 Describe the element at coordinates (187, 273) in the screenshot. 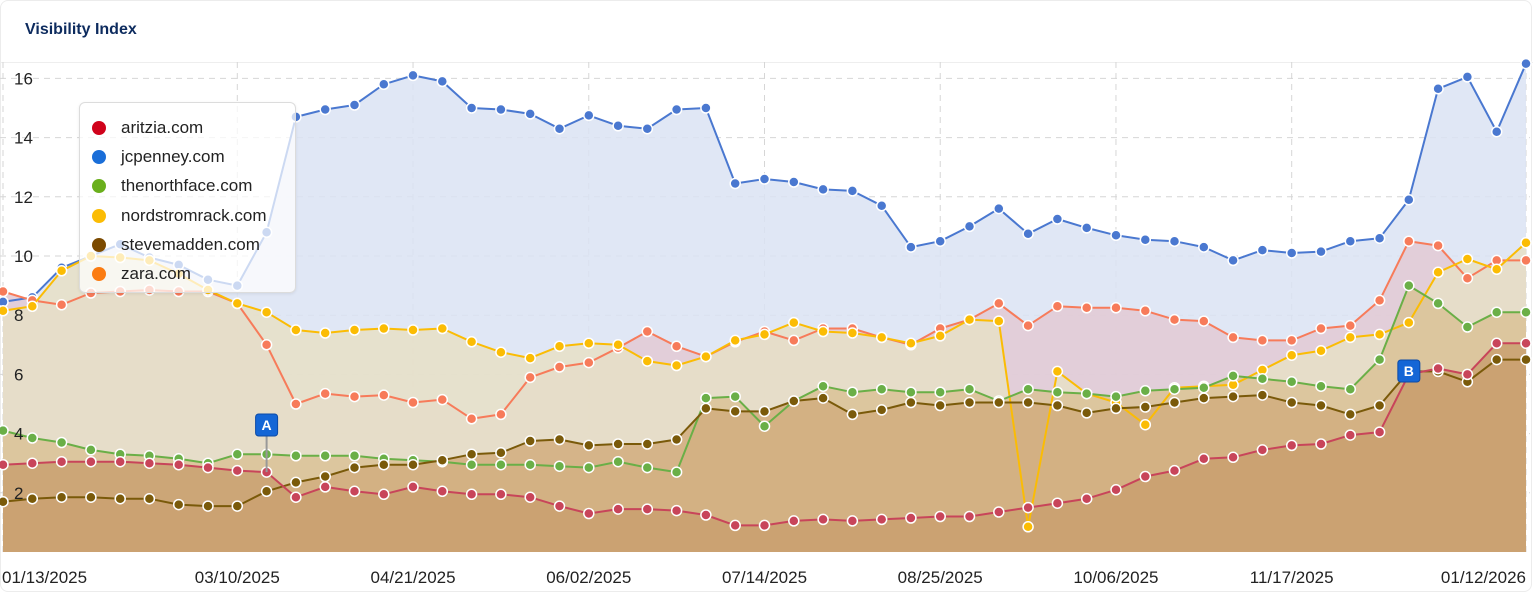

I see `legend-item-zara: zara.com` at that location.